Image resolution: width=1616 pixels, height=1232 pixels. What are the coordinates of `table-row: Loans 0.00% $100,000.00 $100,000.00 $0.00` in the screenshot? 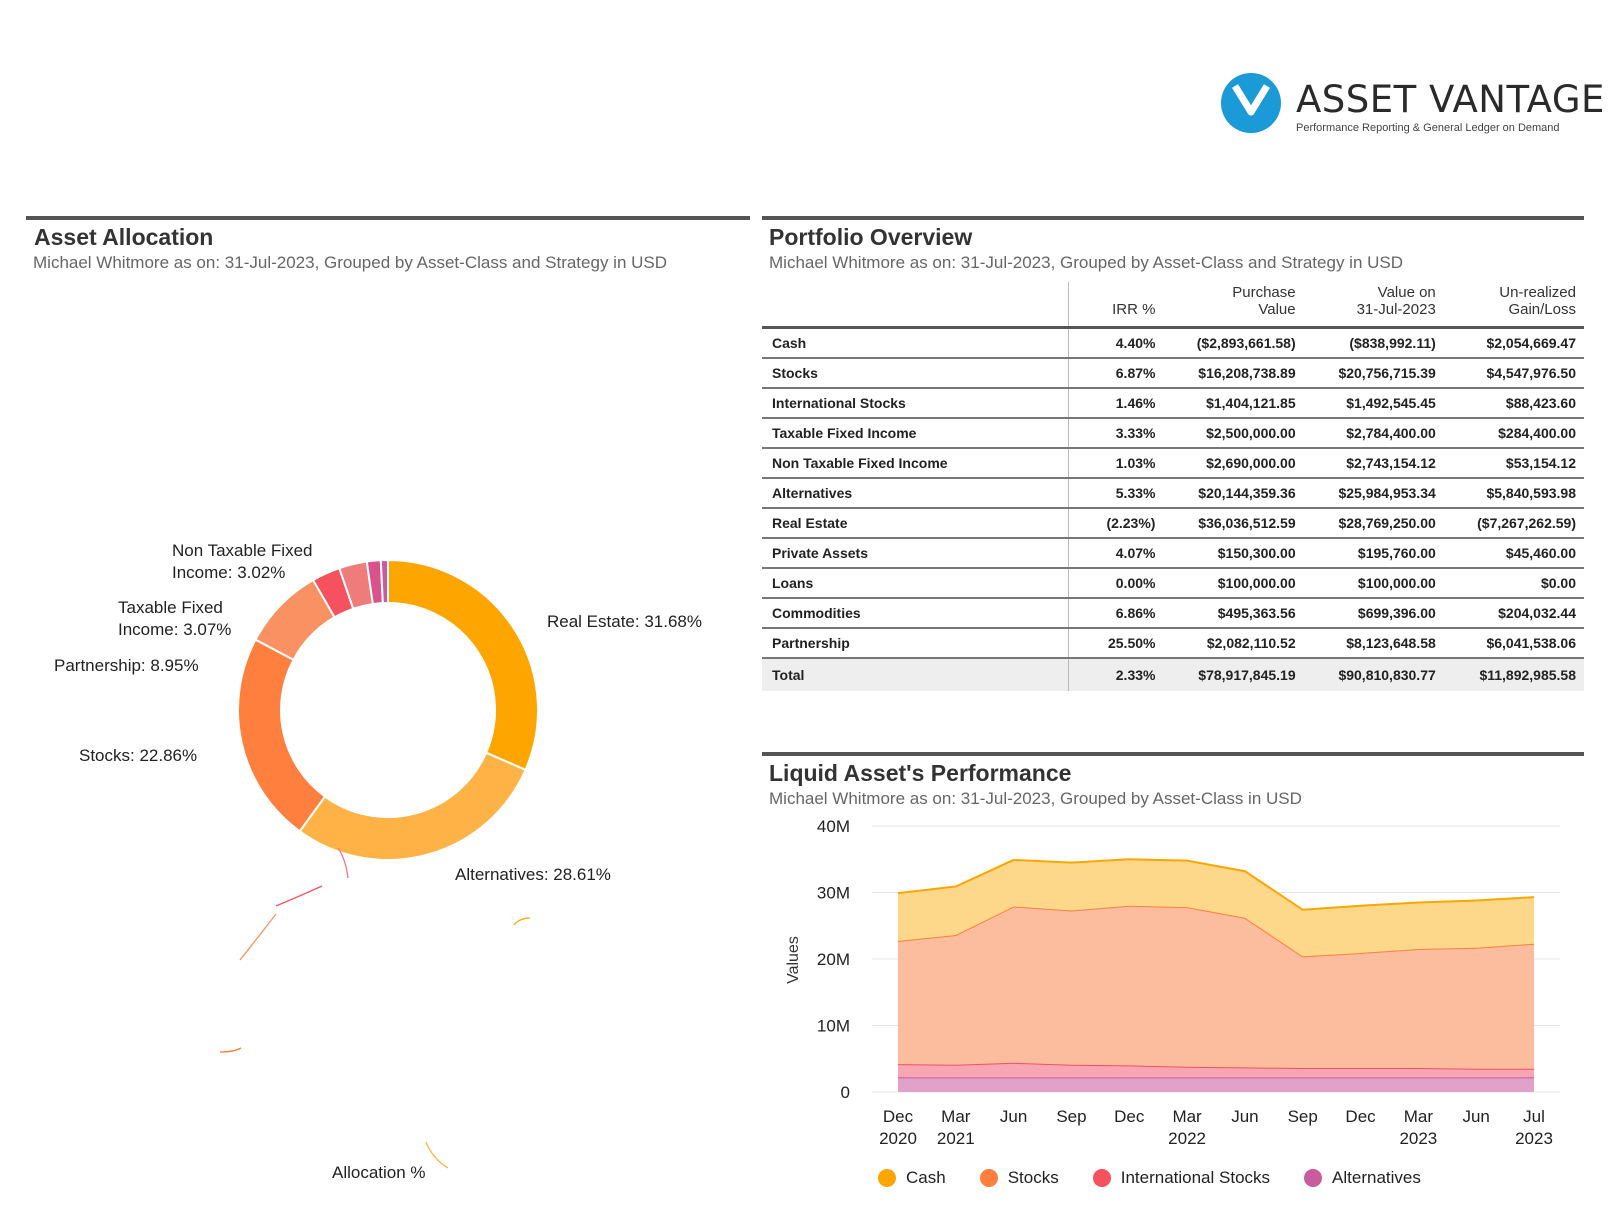 It's located at (1173, 583).